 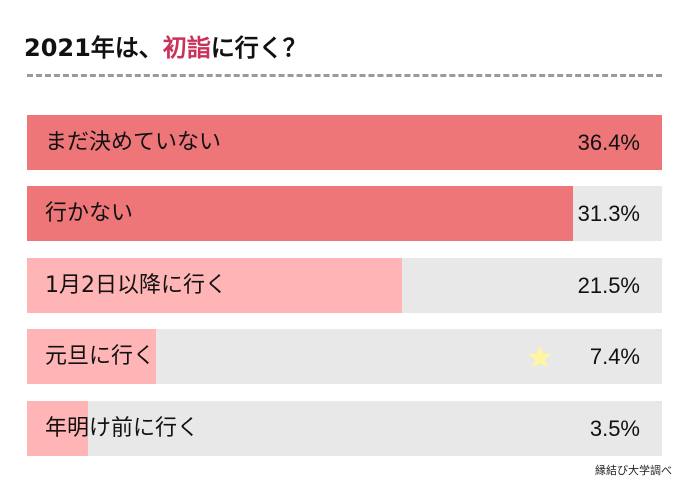 I want to click on title-accent: 初詣, so click(x=186, y=48).